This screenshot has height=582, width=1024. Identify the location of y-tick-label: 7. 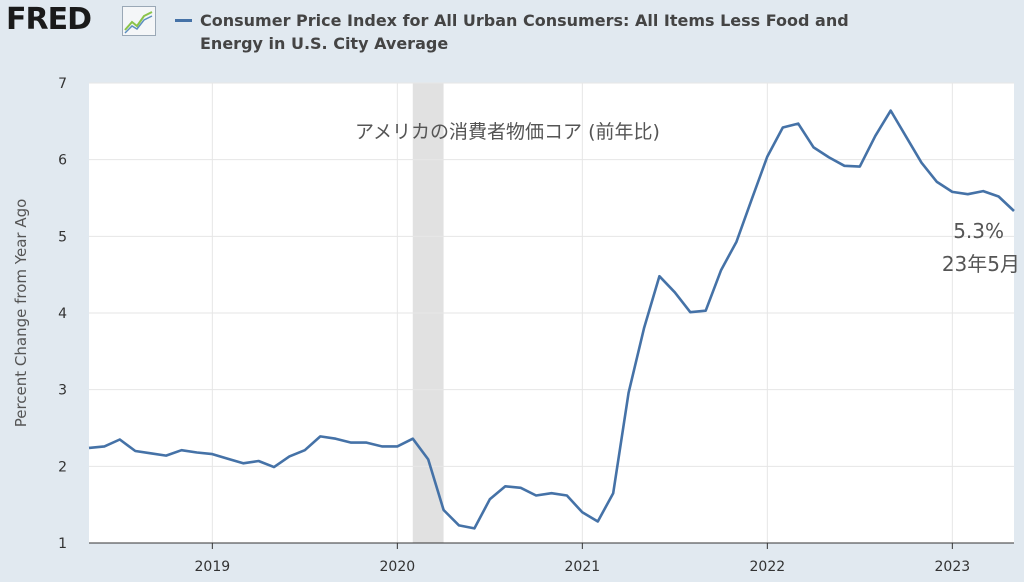
(62, 84).